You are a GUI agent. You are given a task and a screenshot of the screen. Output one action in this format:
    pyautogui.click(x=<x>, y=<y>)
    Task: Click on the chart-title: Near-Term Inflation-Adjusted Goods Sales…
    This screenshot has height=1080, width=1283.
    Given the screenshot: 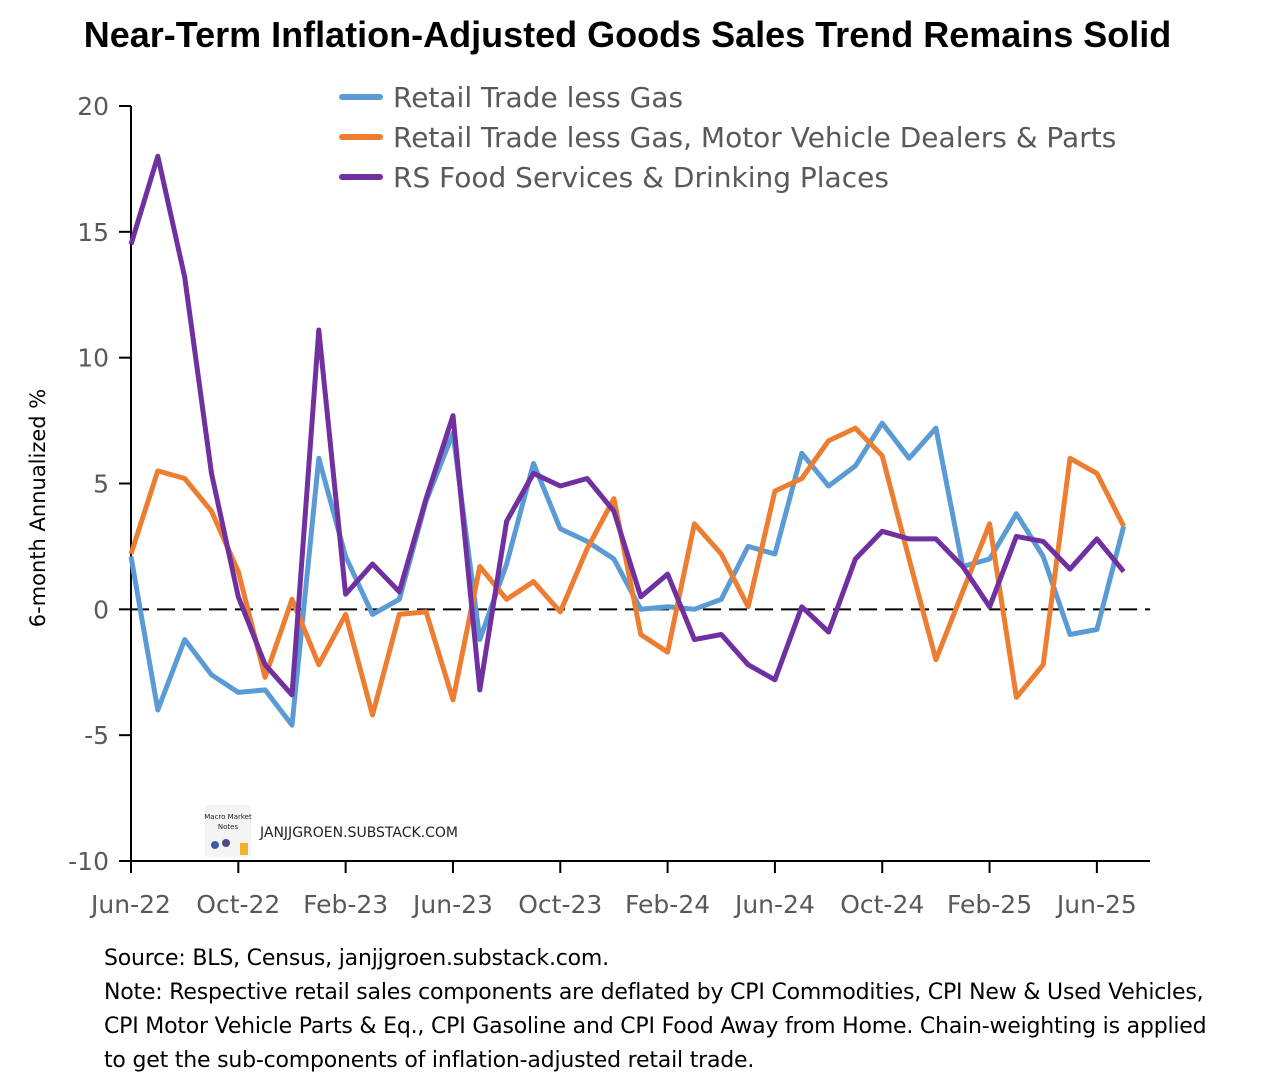 What is the action you would take?
    pyautogui.click(x=627, y=34)
    